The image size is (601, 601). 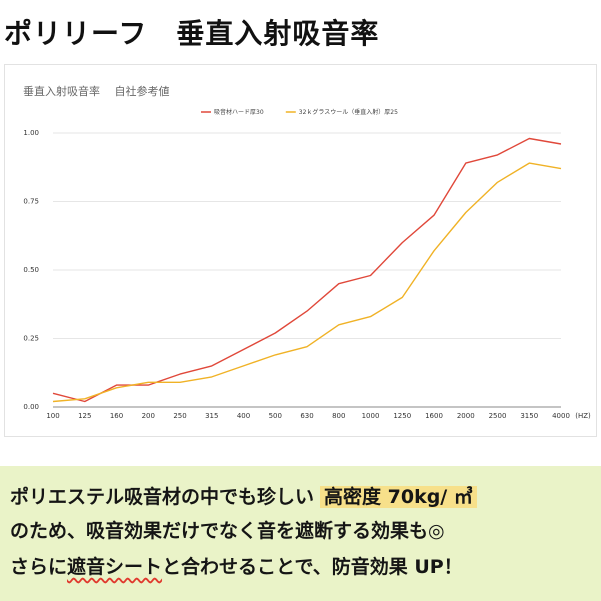 I want to click on y-tick-label: 0.75, so click(x=31, y=202).